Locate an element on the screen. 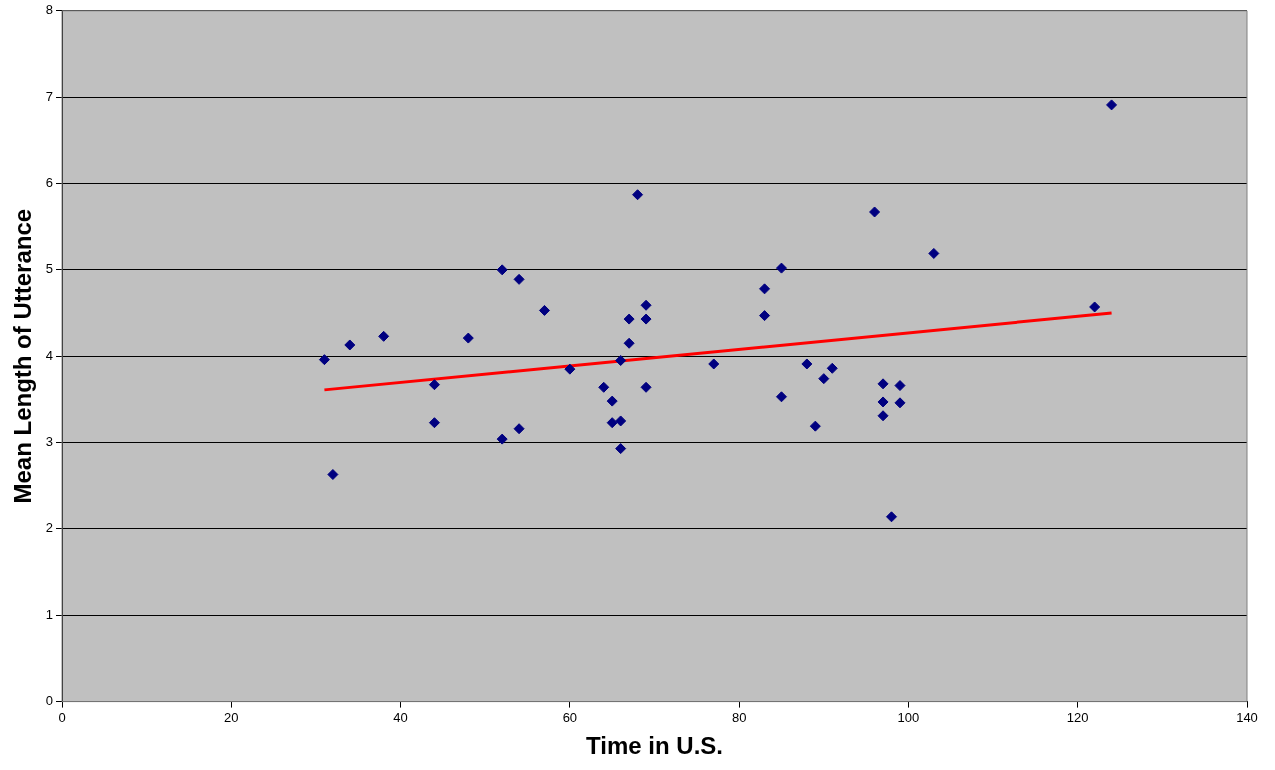 The width and height of the screenshot is (1275, 770). x-tick-label: 80 is located at coordinates (739, 717).